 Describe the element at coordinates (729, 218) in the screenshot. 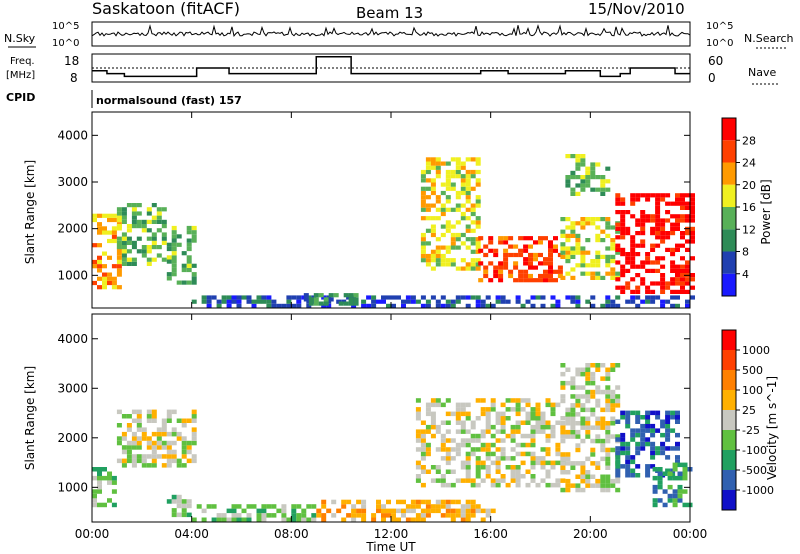

I see `colorbar-swatch` at that location.